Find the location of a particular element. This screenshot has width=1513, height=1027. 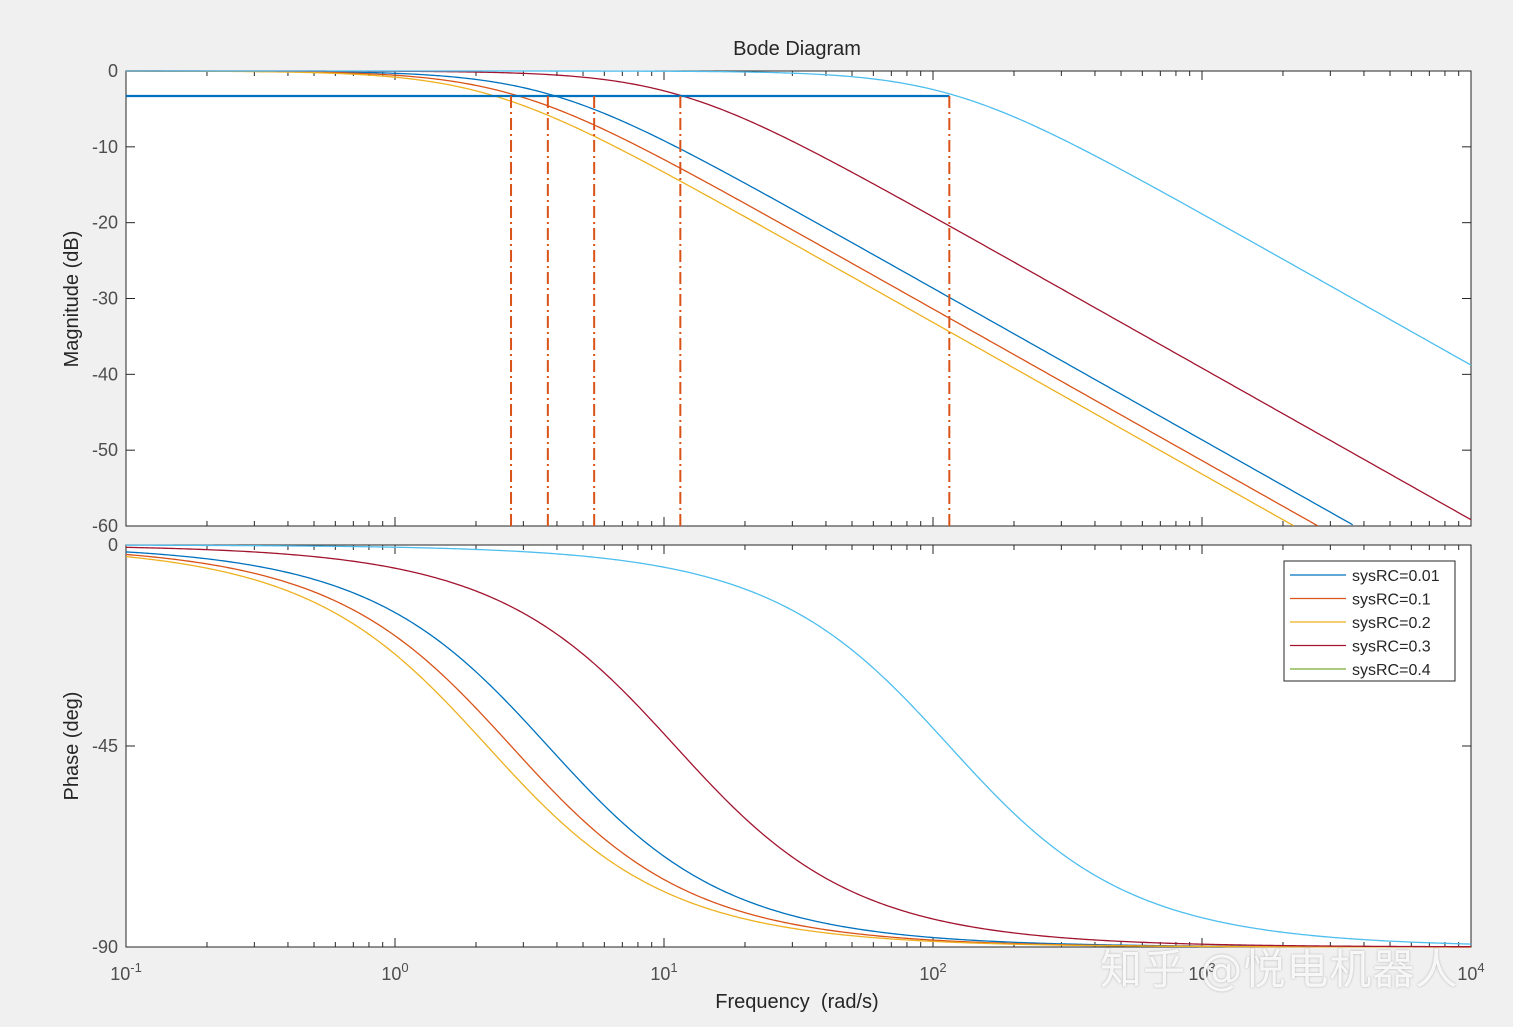

y-tick-label: -30 is located at coordinates (105, 299).